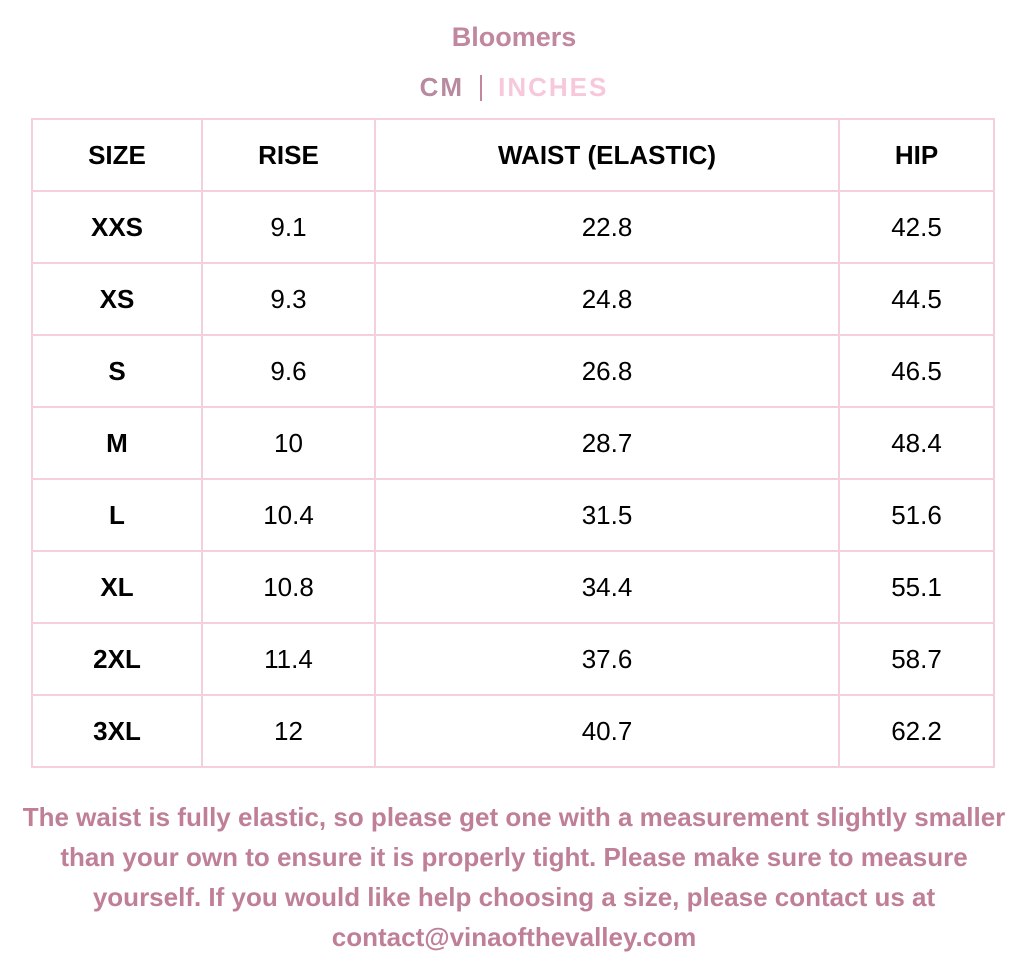 Image resolution: width=1028 pixels, height=978 pixels. Describe the element at coordinates (288, 659) in the screenshot. I see `measure-cell: 11.4` at that location.